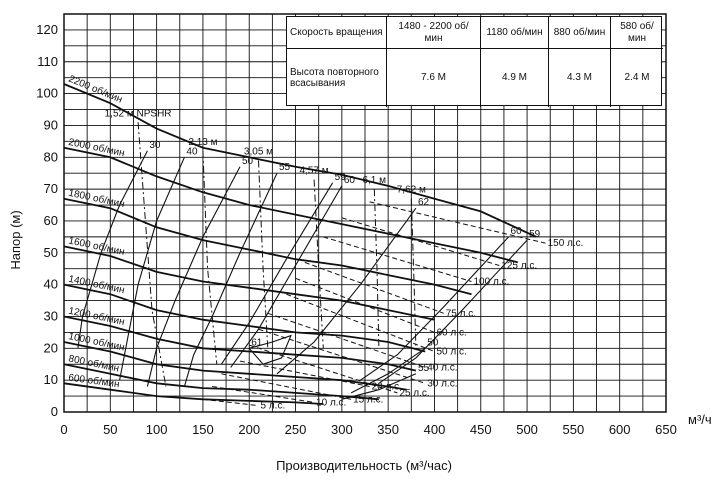 The image size is (720, 484). Describe the element at coordinates (96, 284) in the screenshot. I see `speed-curve-label: 1400 об/мин` at that location.